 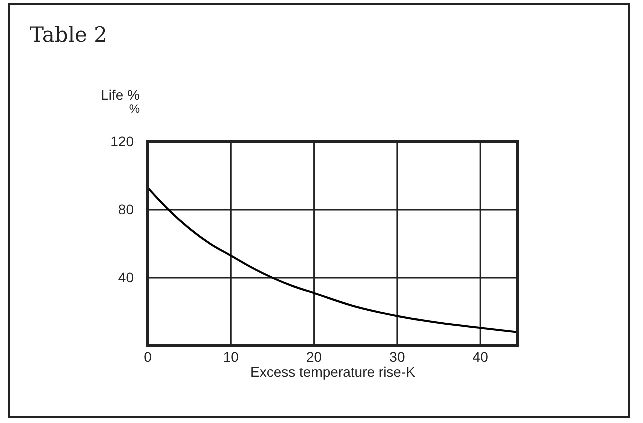 I want to click on x-tick-label: 0, so click(x=148, y=356).